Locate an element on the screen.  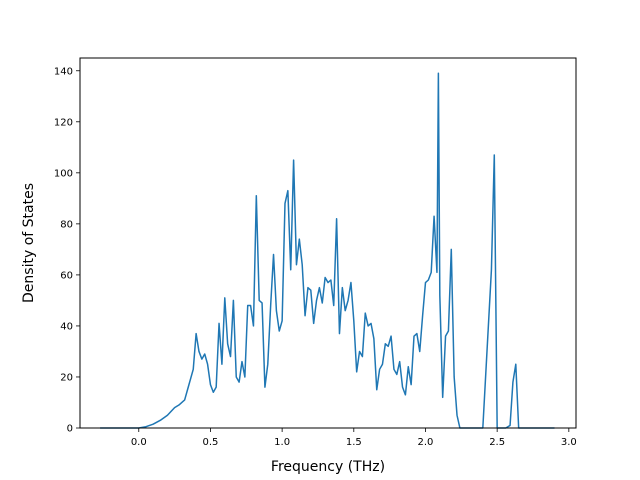
y-tick-label: 20 is located at coordinates (66, 377).